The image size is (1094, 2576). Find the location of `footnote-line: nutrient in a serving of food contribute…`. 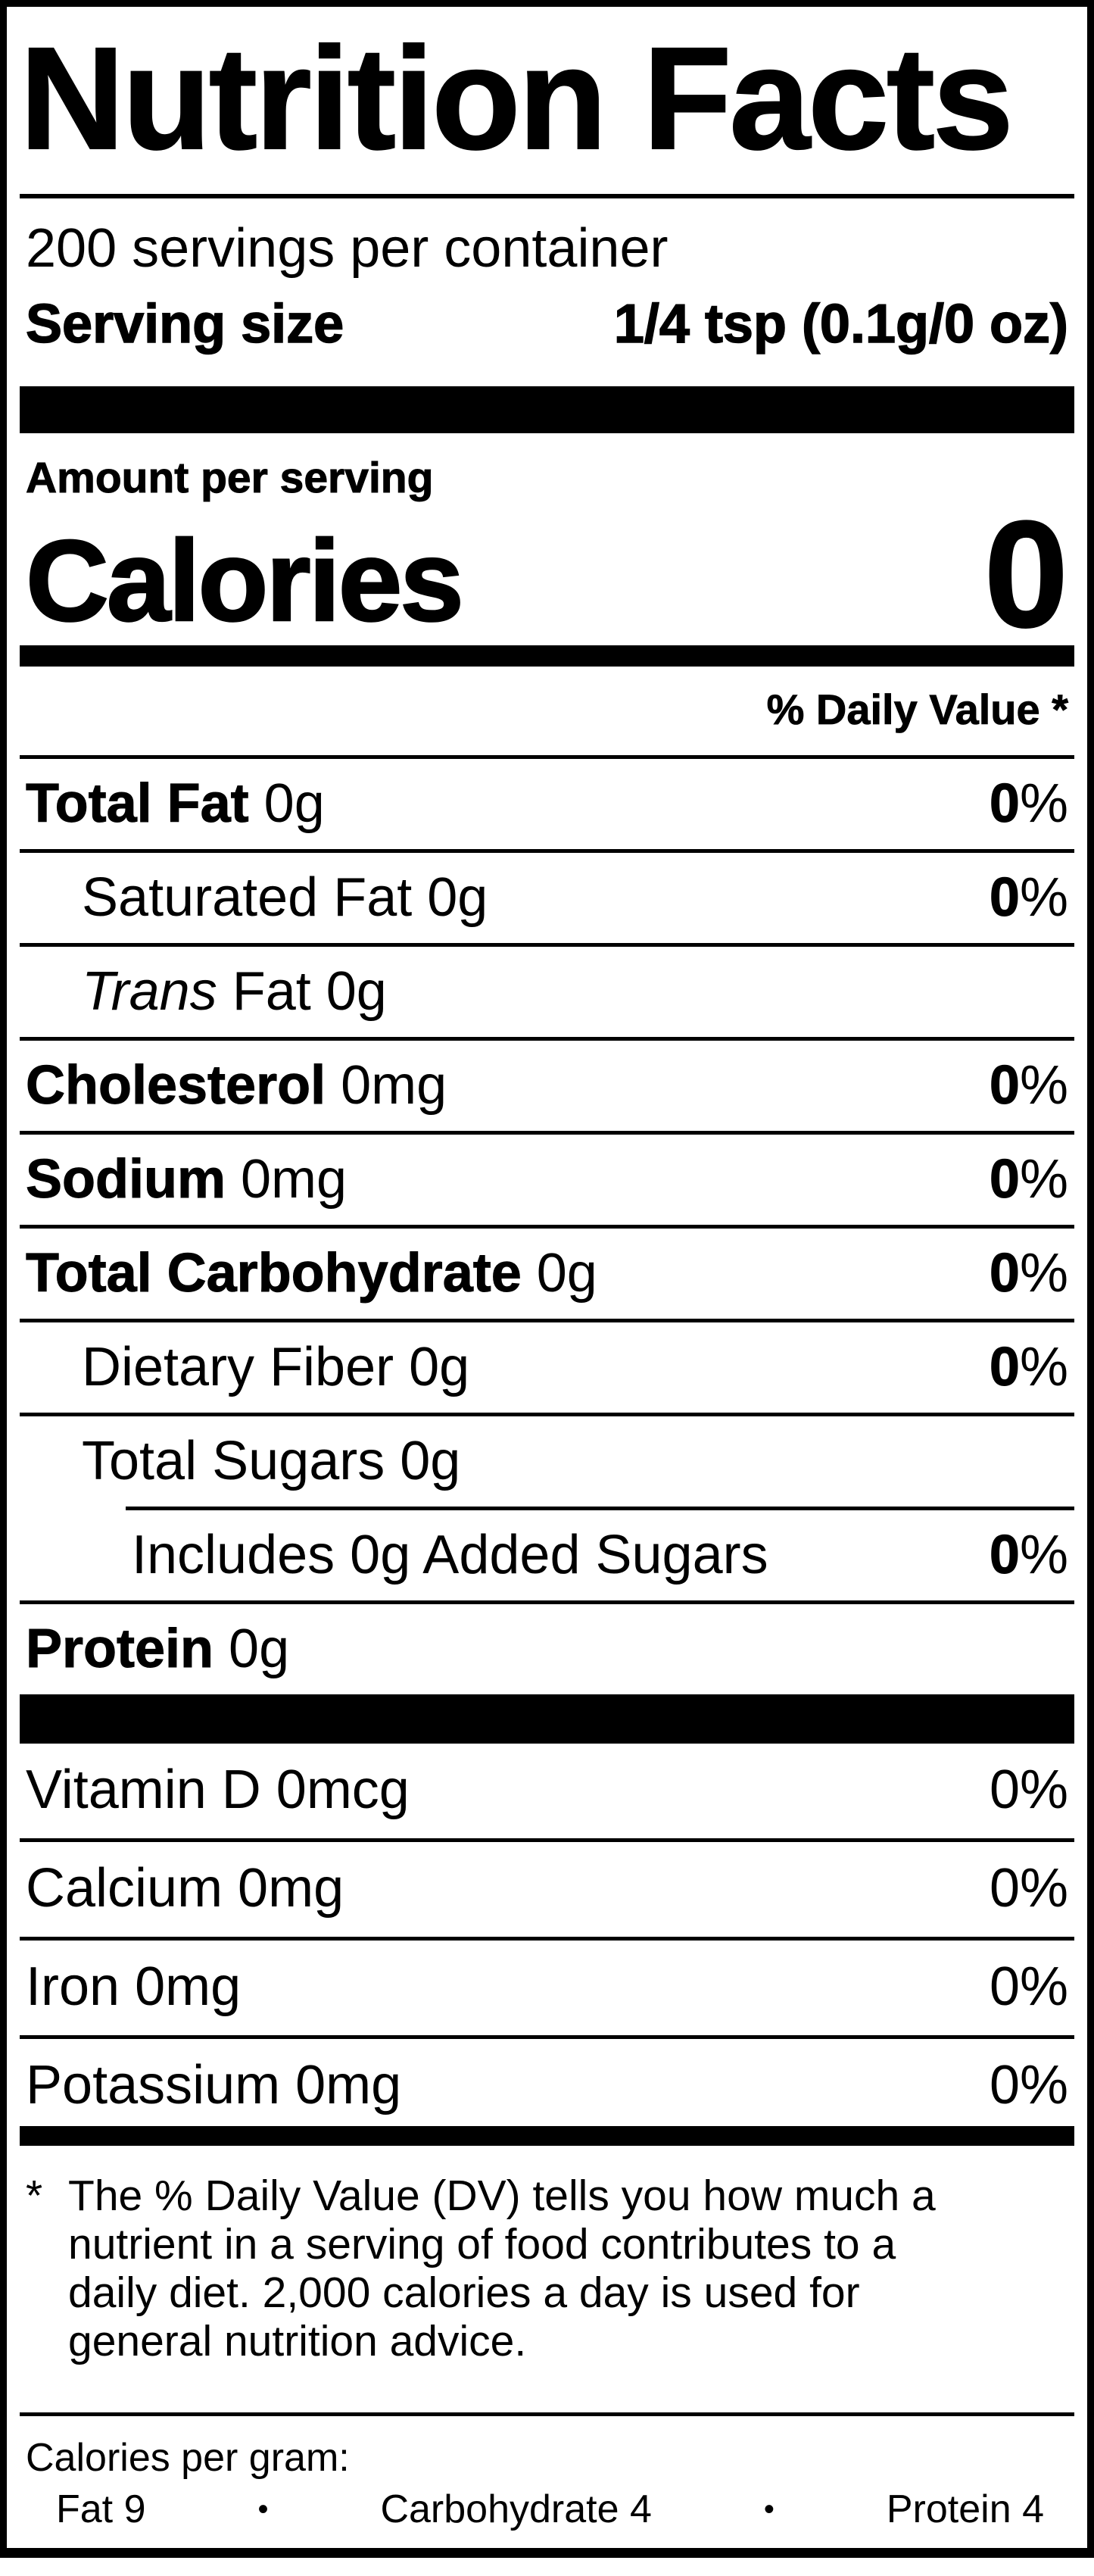

footnote-line: nutrient in a serving of food contribute… is located at coordinates (482, 2244).